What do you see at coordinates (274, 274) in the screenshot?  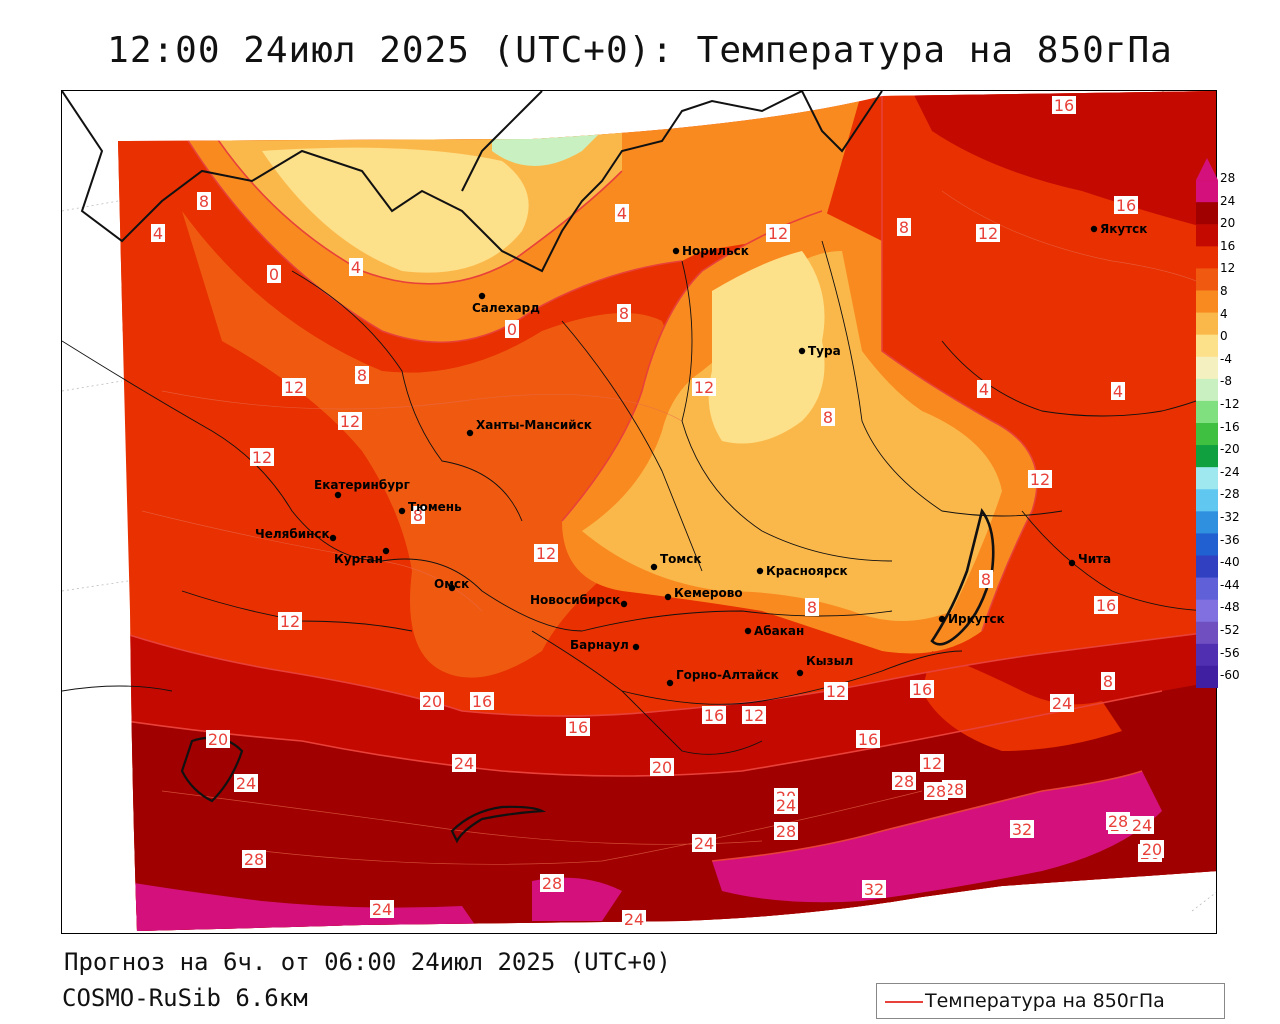 I see `contour-label: 0` at bounding box center [274, 274].